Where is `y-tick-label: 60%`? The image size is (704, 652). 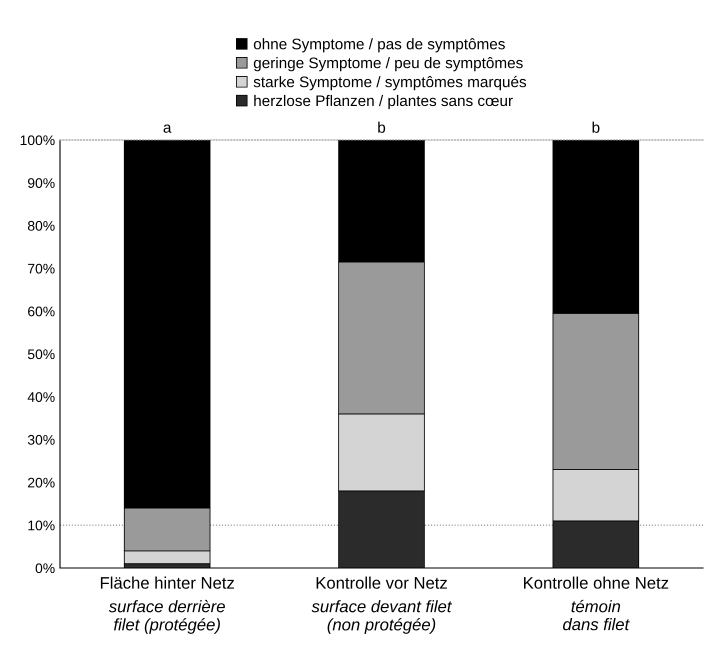 y-tick-label: 60% is located at coordinates (41, 311).